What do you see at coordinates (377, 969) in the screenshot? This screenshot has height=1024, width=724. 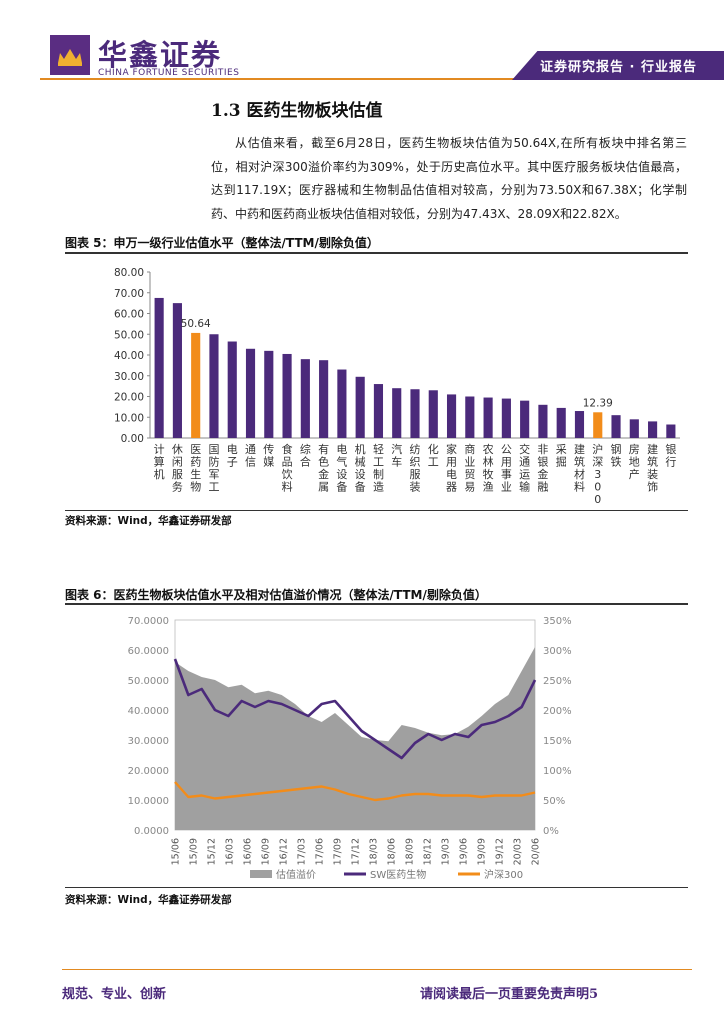 I see `footer-divider` at bounding box center [377, 969].